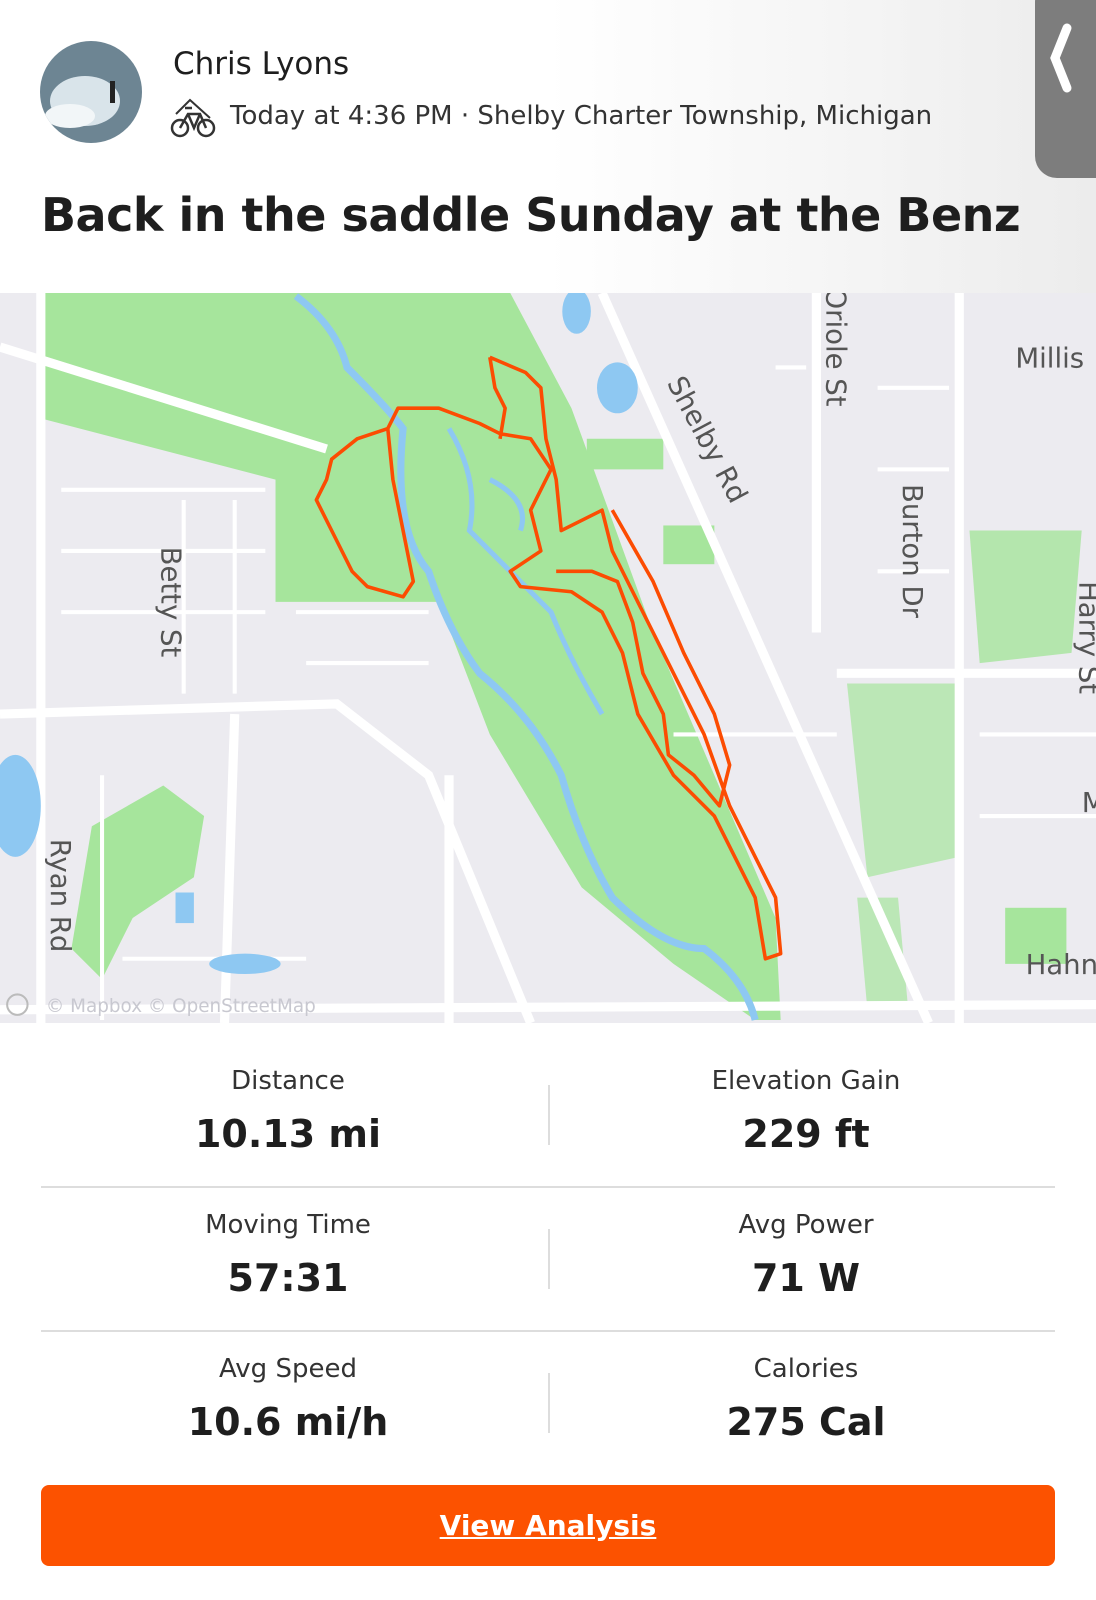 This screenshot has width=1096, height=1600. What do you see at coordinates (806, 1081) in the screenshot?
I see `stat-label: Elevation Gain` at bounding box center [806, 1081].